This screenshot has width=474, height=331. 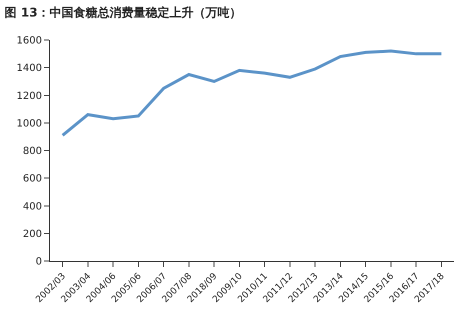 I want to click on chart-title: 图 13：中国食糖总消费量稳定上升（万吨）, so click(x=123, y=13).